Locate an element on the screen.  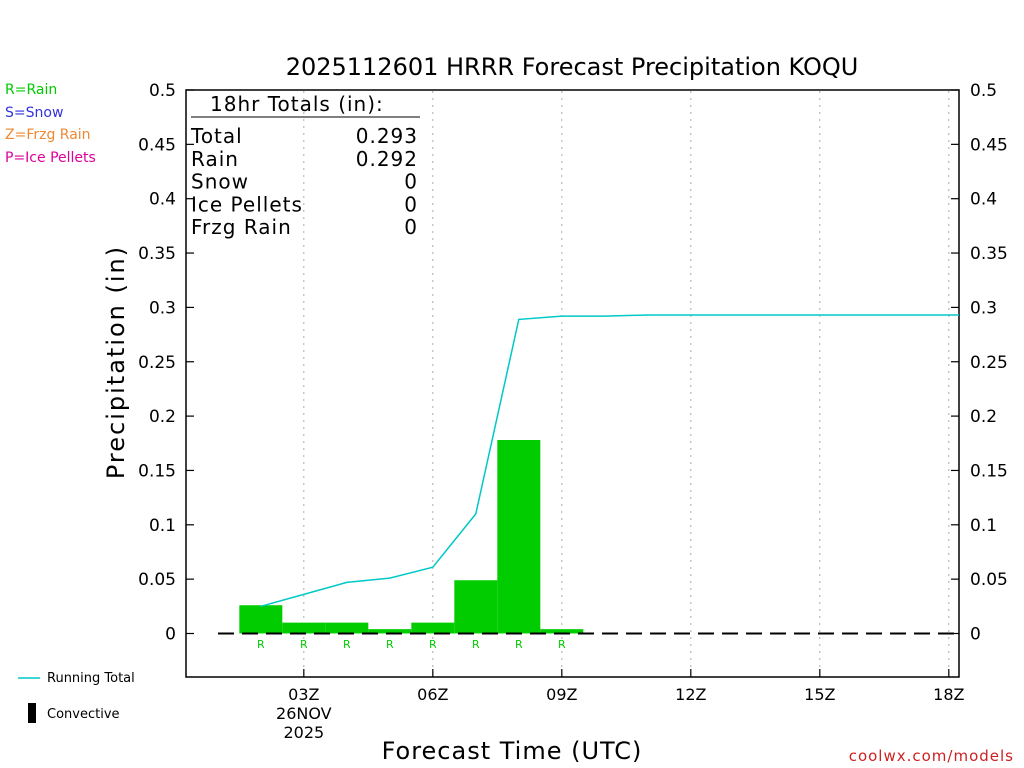
y-tick-label-left: 0.05 is located at coordinates (157, 580).